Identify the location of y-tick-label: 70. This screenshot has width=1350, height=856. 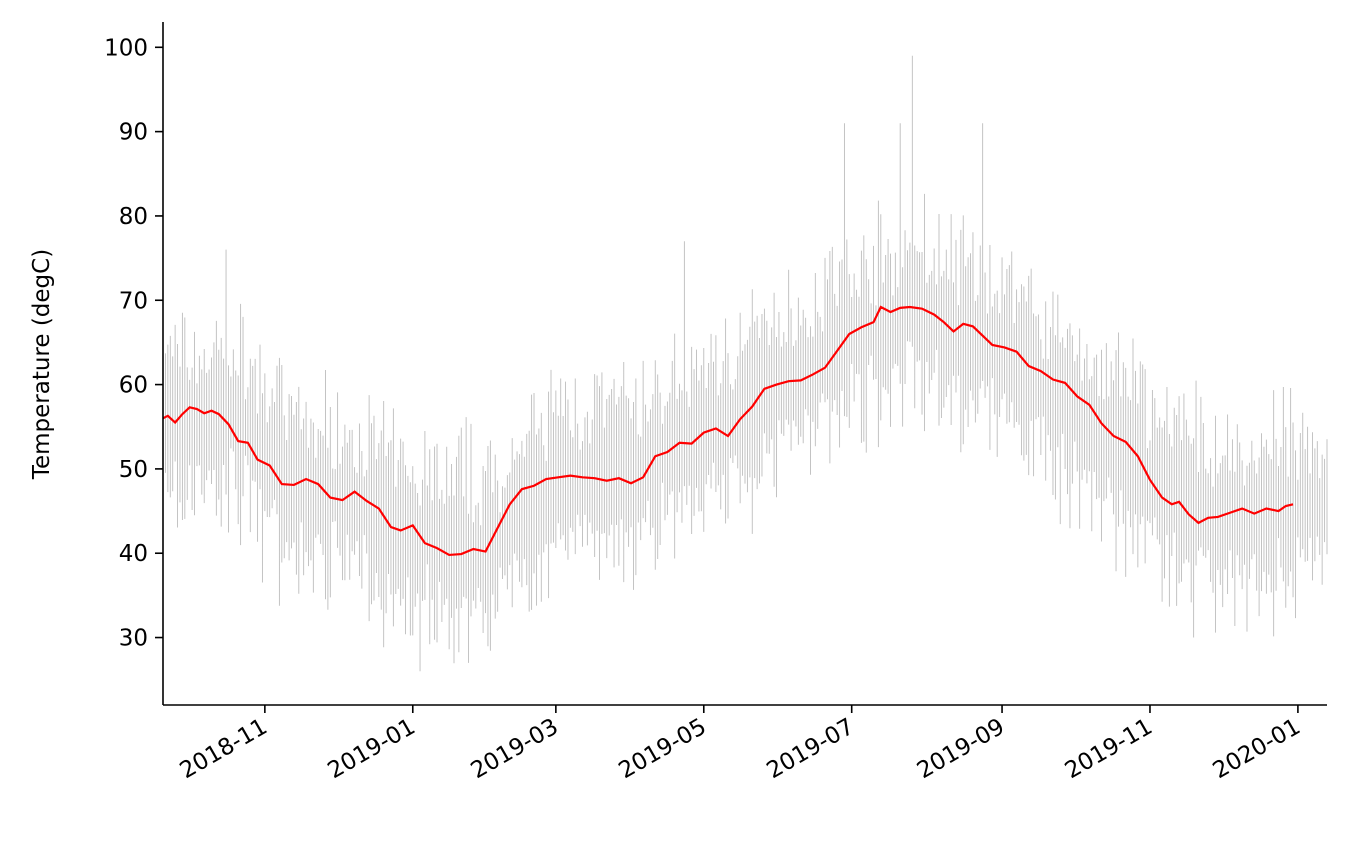
(133, 301).